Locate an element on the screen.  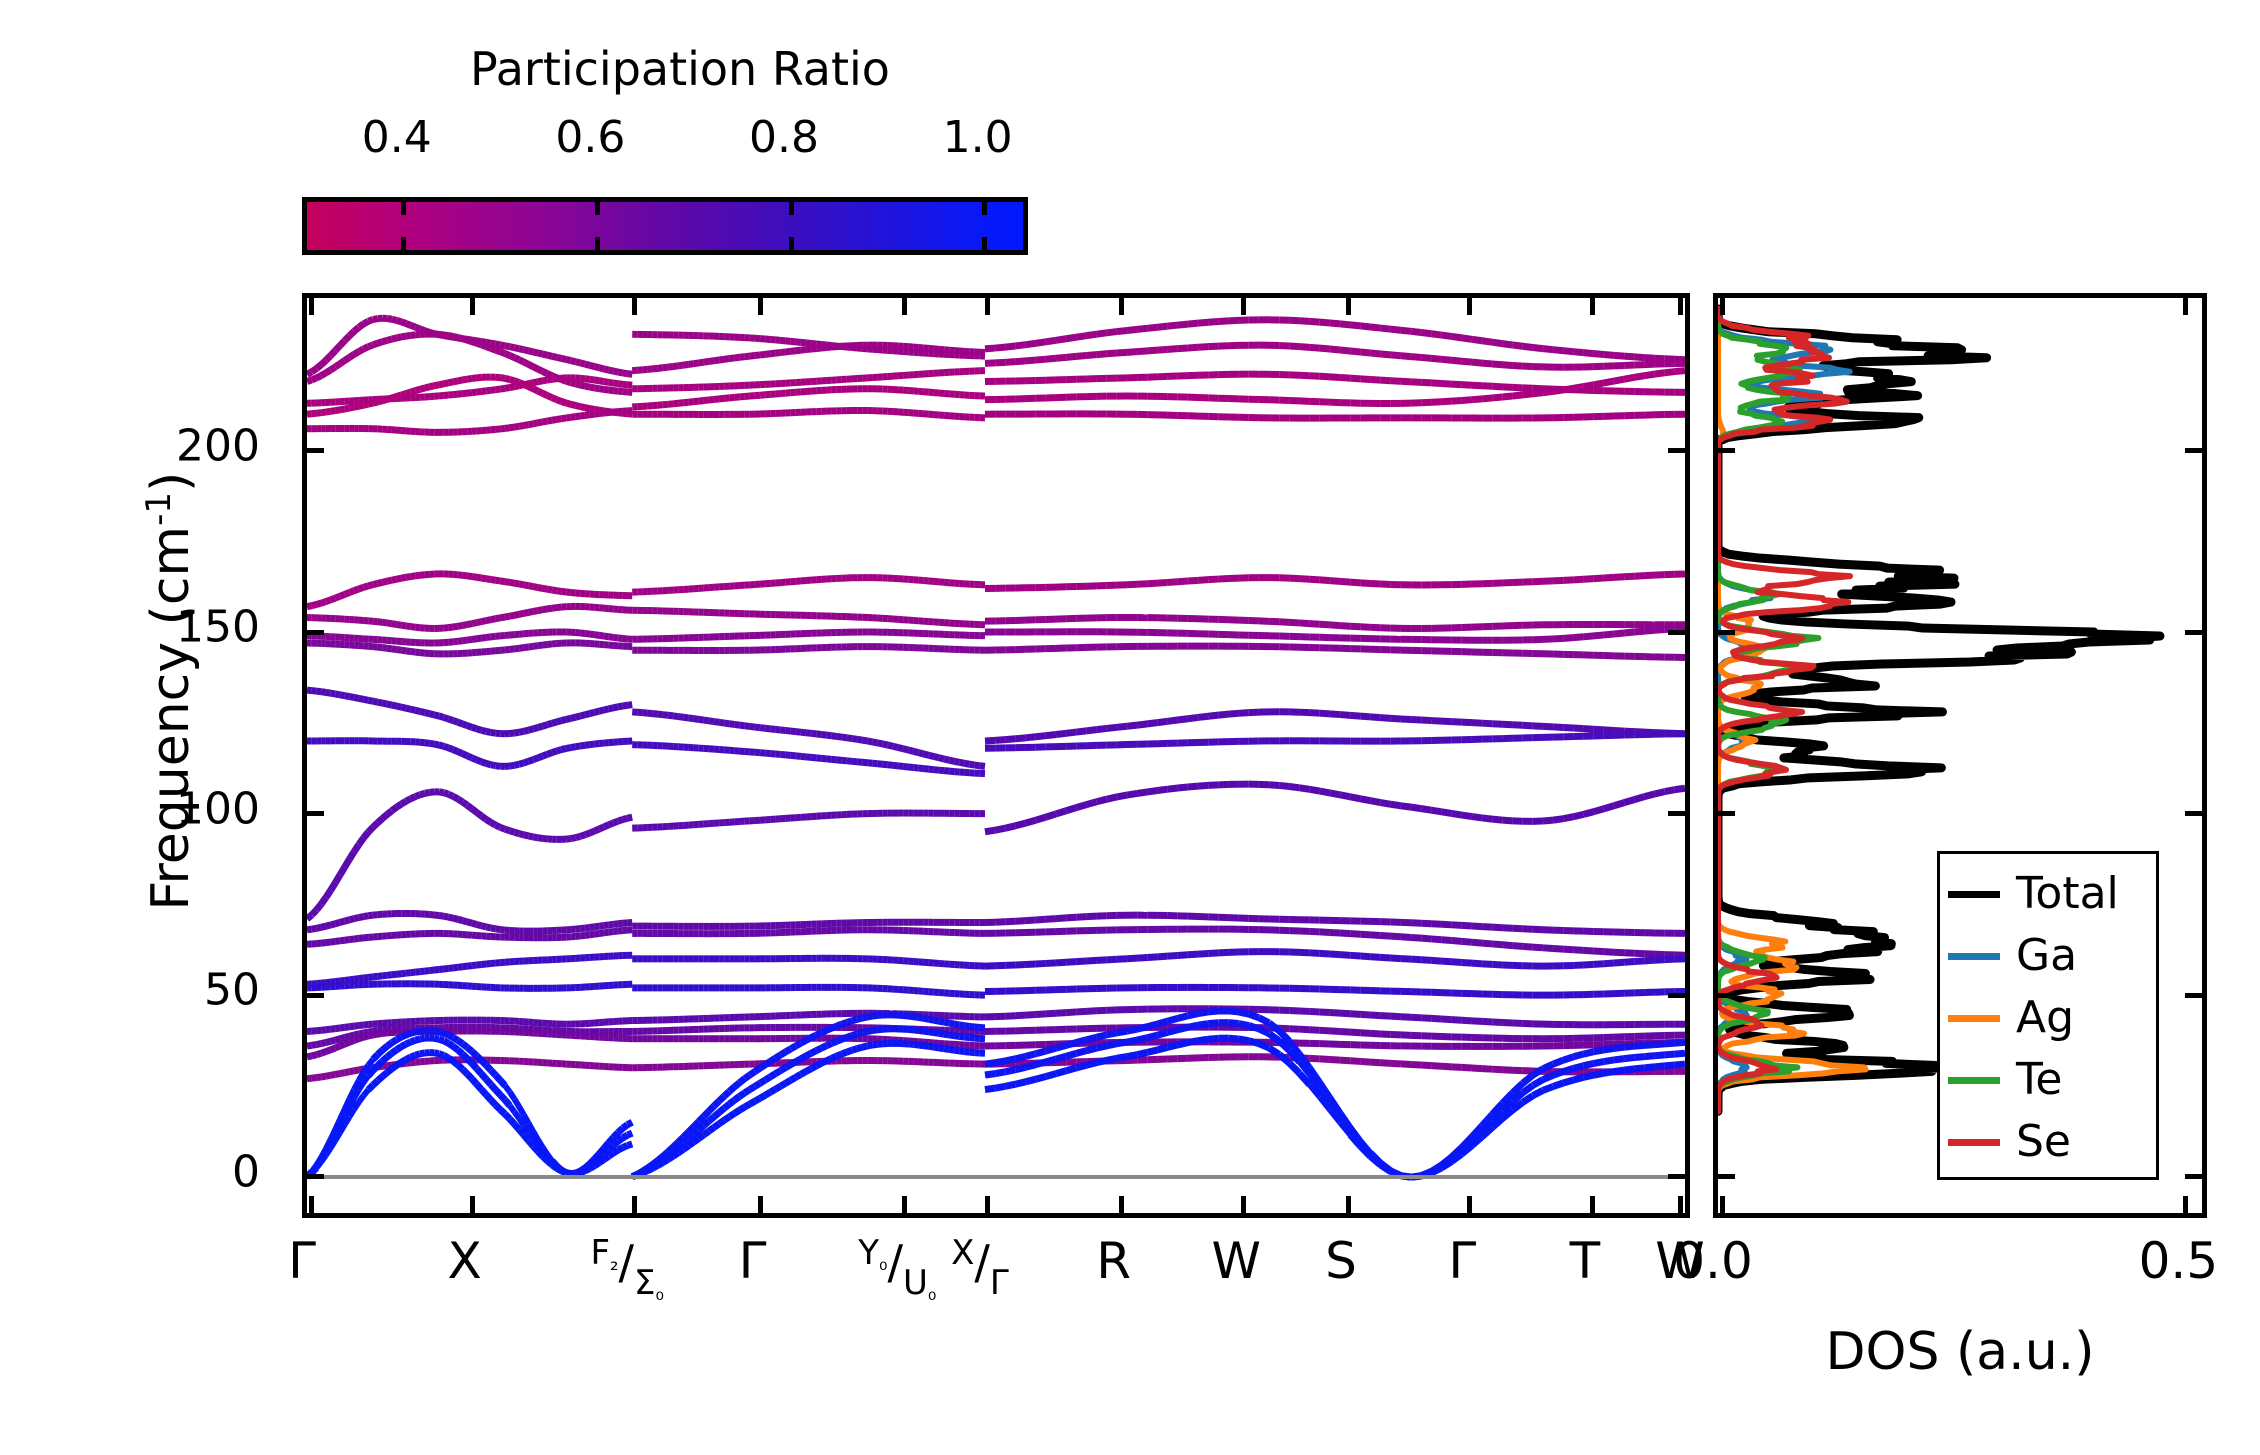
legend-item-ga: Ga is located at coordinates (2012, 956).